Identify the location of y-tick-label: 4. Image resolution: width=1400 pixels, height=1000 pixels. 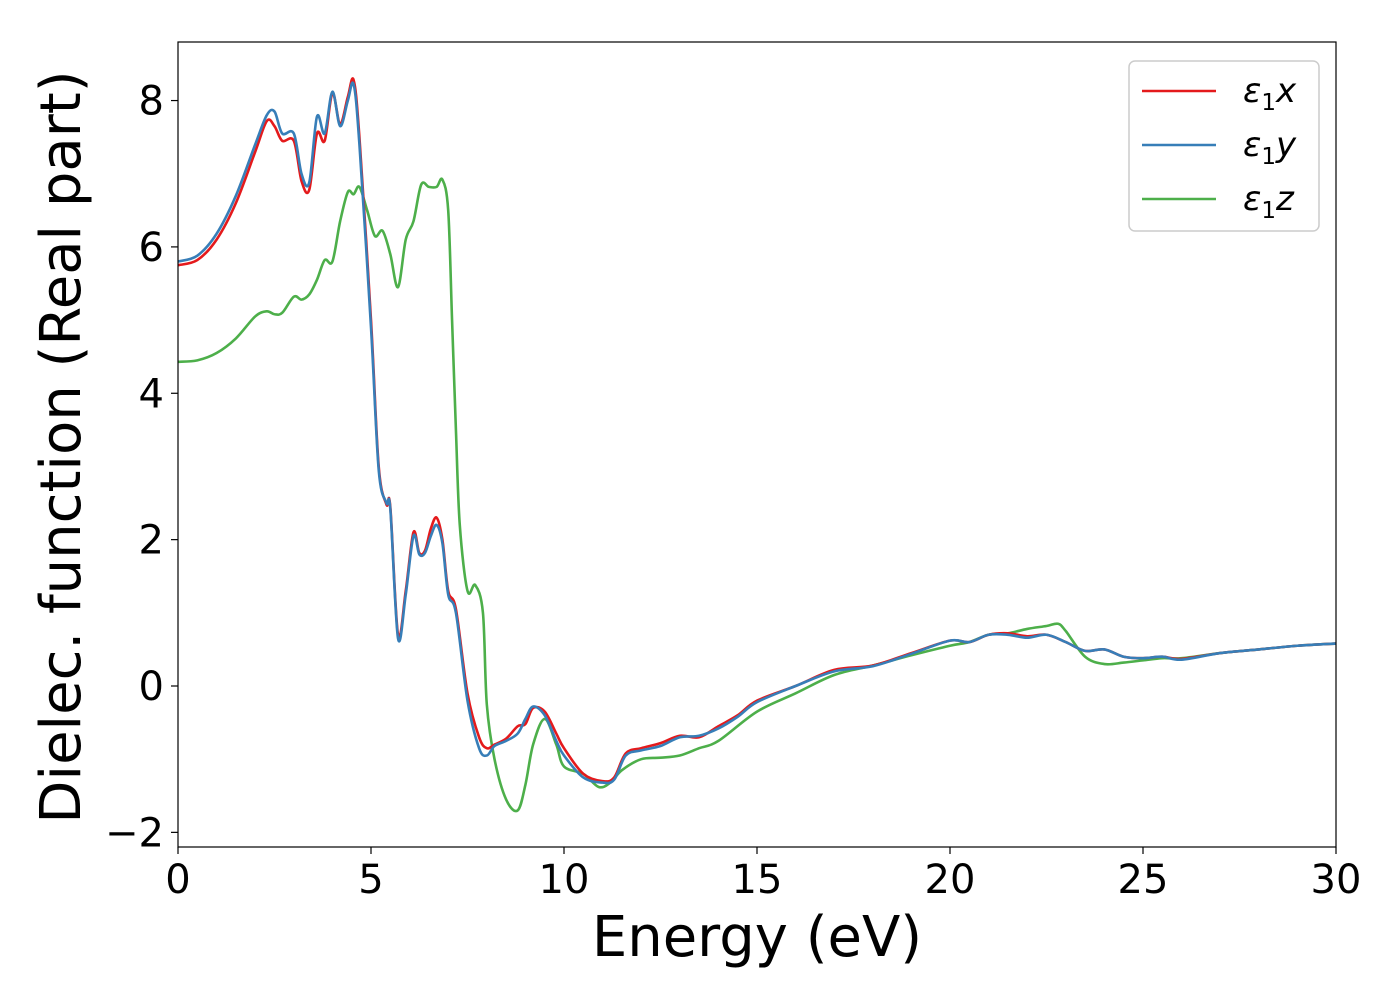
(151, 394).